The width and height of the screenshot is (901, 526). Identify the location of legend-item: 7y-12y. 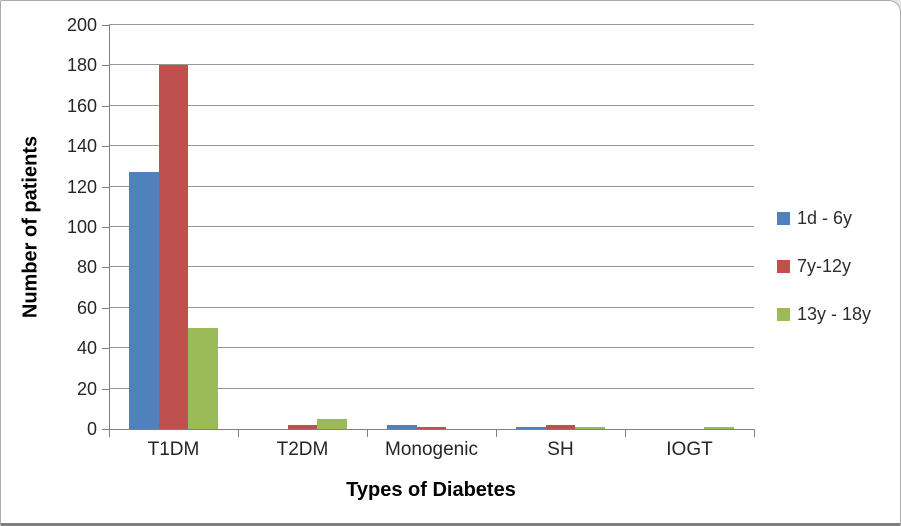
(824, 266).